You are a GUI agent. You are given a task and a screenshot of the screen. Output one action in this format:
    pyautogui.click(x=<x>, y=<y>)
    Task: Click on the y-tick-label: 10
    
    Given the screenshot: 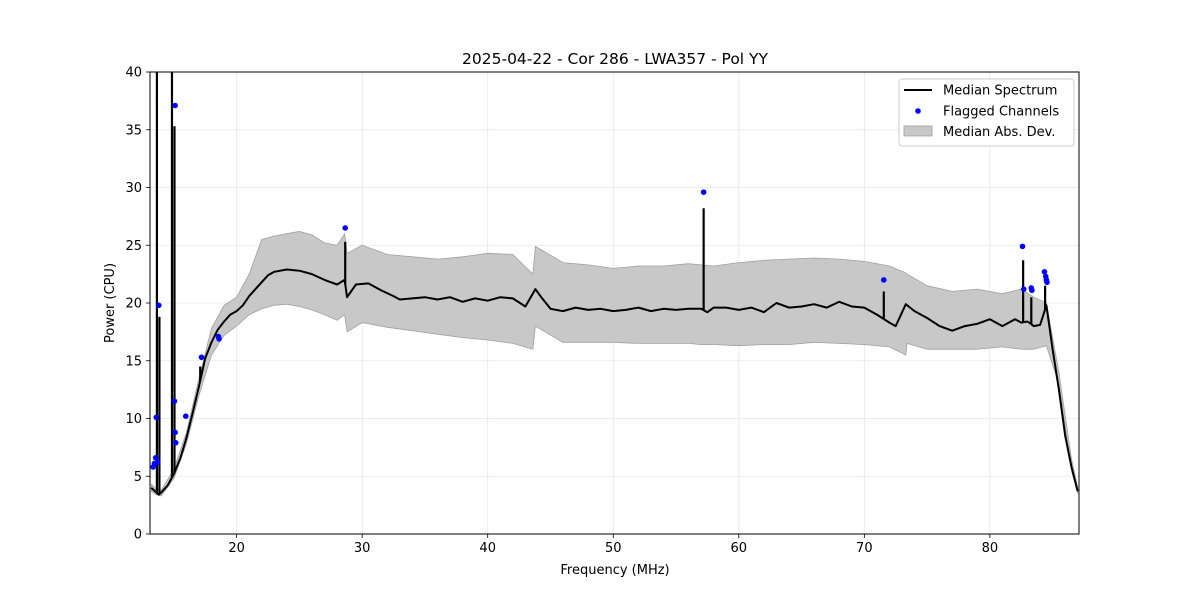 What is the action you would take?
    pyautogui.click(x=133, y=419)
    